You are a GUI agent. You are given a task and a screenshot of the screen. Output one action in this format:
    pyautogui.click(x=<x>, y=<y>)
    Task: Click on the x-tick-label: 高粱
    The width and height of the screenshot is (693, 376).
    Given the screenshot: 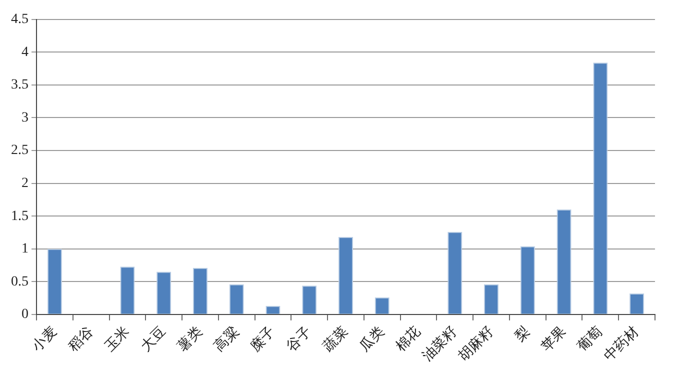 What is the action you would take?
    pyautogui.click(x=226, y=339)
    